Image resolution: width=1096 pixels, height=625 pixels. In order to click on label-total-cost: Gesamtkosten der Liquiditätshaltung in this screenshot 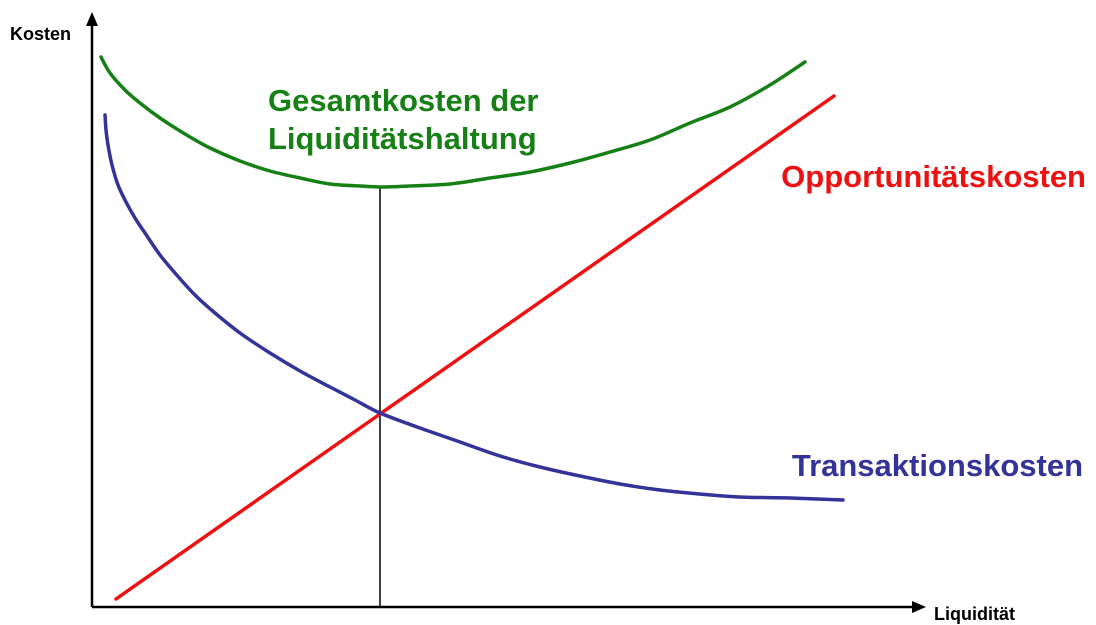, I will do `click(407, 119)`.